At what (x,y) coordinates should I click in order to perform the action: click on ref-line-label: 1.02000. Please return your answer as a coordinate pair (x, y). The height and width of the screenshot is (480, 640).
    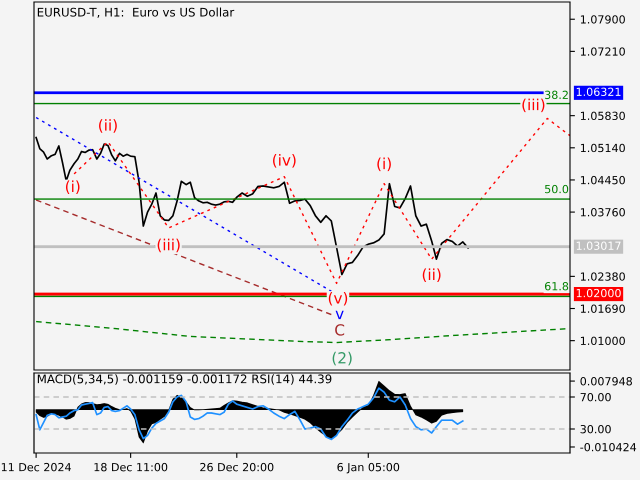
    Looking at the image, I should click on (598, 293).